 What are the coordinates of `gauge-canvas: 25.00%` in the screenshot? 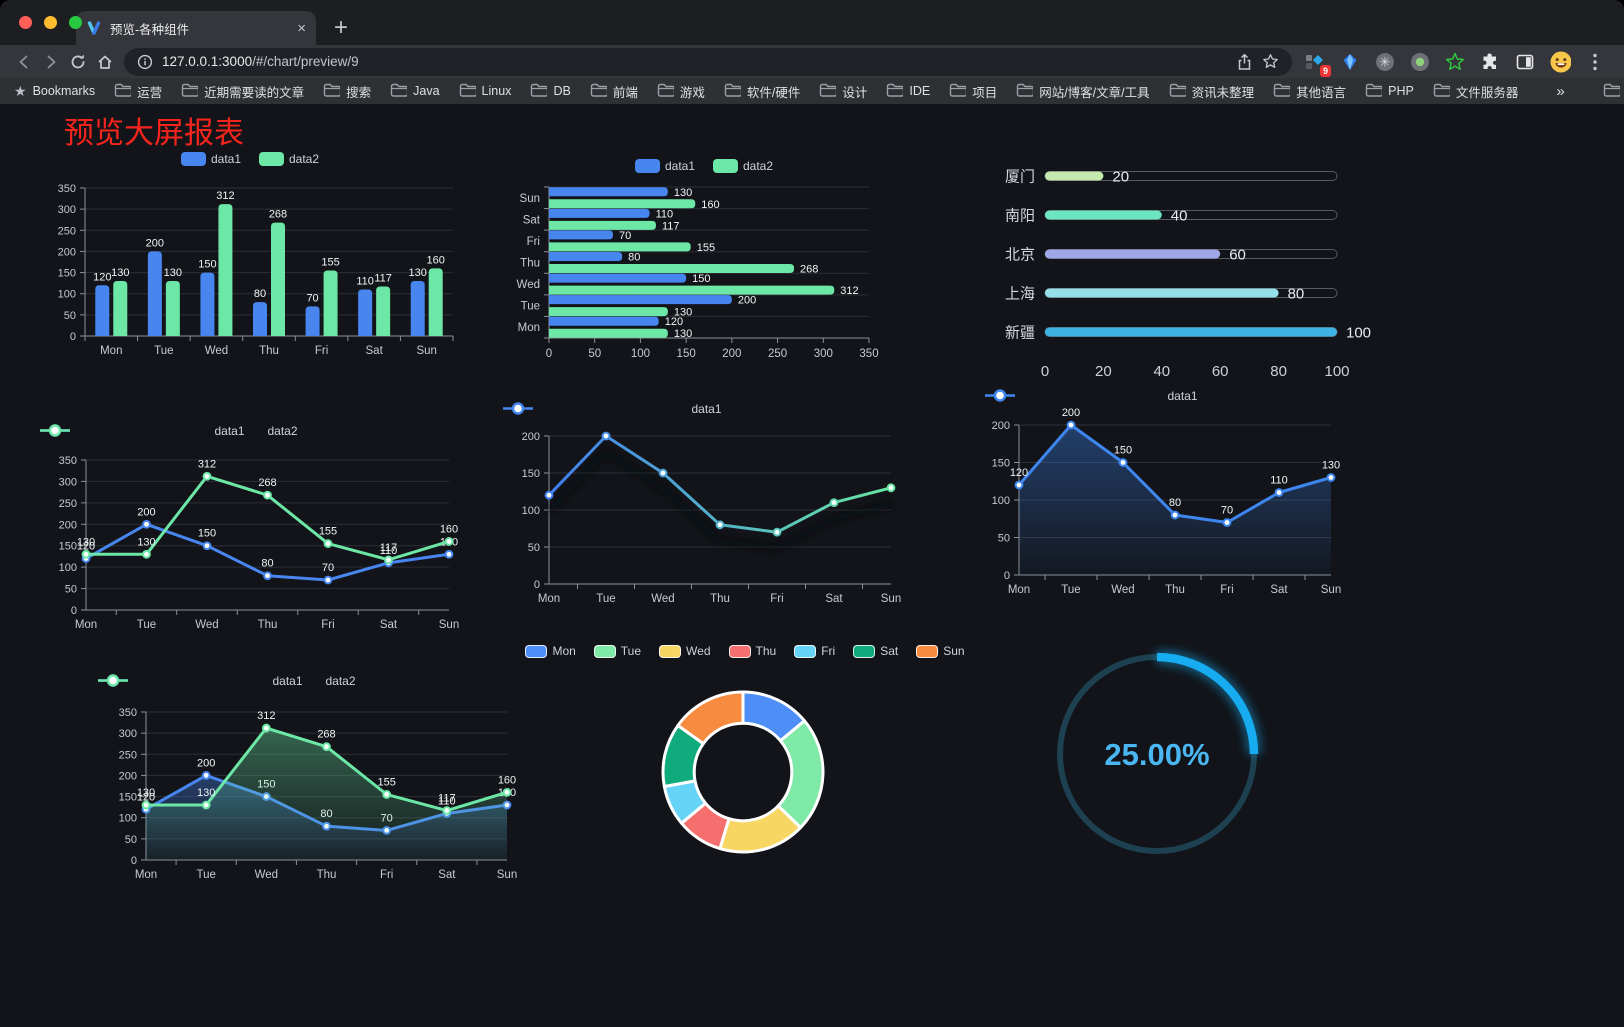 It's located at (1157, 754).